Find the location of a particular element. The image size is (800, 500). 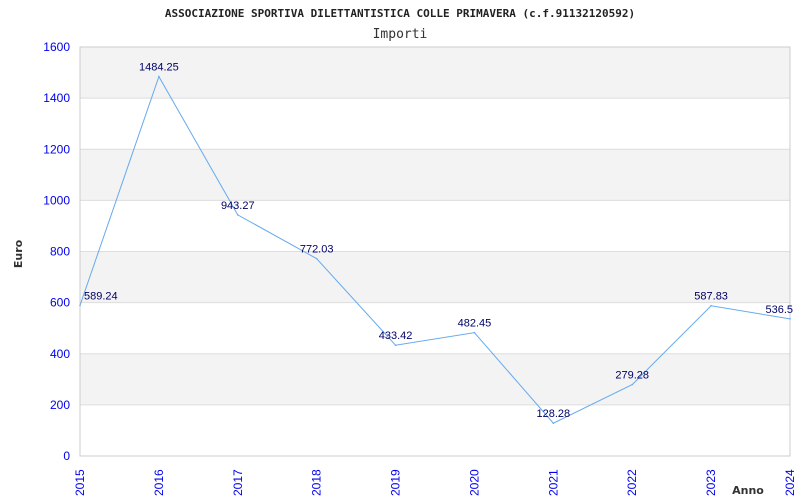

x-tick-label: 2015 is located at coordinates (80, 482).